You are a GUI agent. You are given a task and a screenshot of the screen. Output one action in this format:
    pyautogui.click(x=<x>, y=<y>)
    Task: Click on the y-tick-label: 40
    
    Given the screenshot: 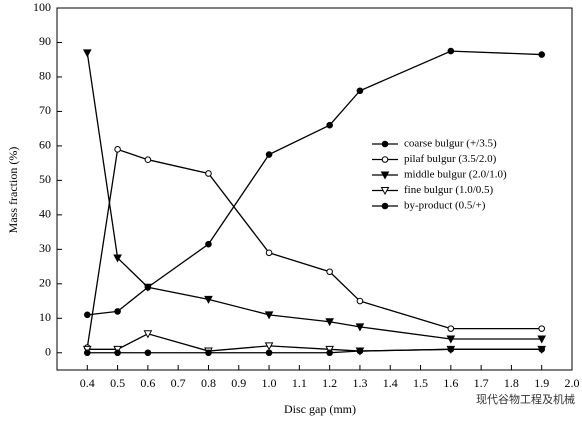 What is the action you would take?
    pyautogui.click(x=45, y=214)
    